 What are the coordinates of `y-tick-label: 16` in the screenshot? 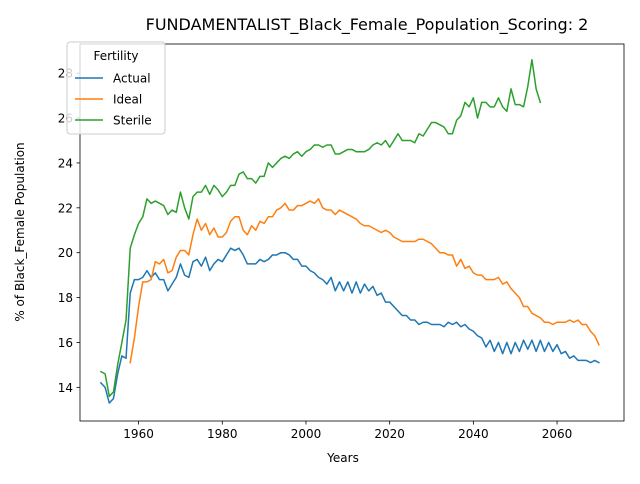 It's located at (65, 343).